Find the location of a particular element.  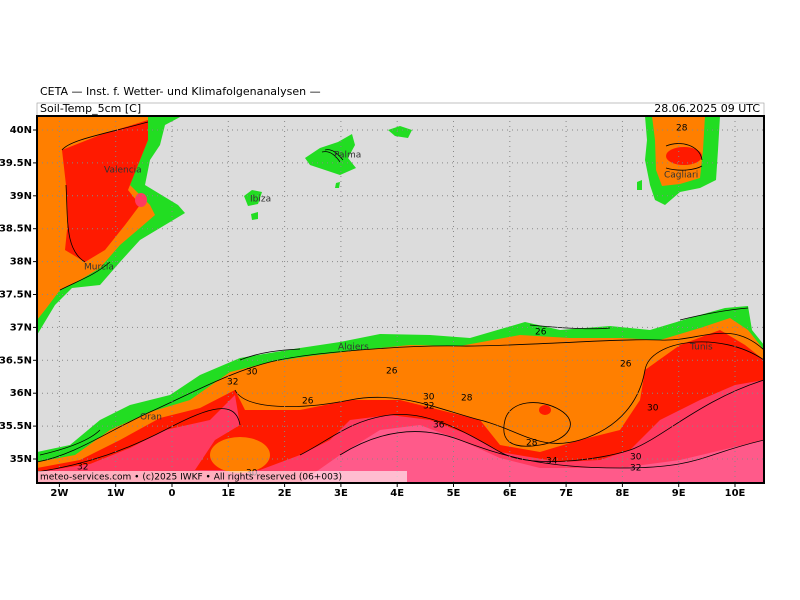

place-label: Ibiza is located at coordinates (260, 200).